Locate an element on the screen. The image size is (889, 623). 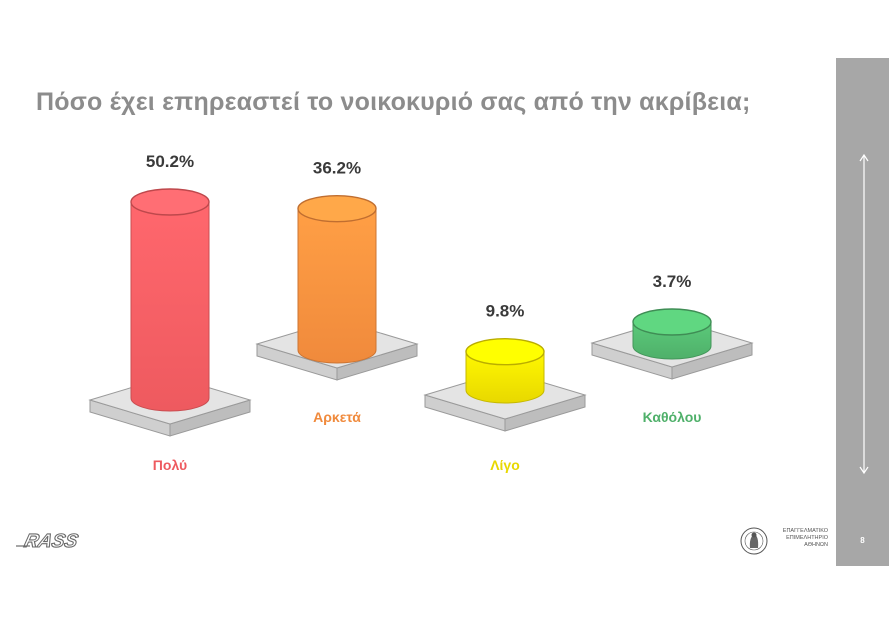
bar-3: 9.8% Λίγο is located at coordinates (505, 387).